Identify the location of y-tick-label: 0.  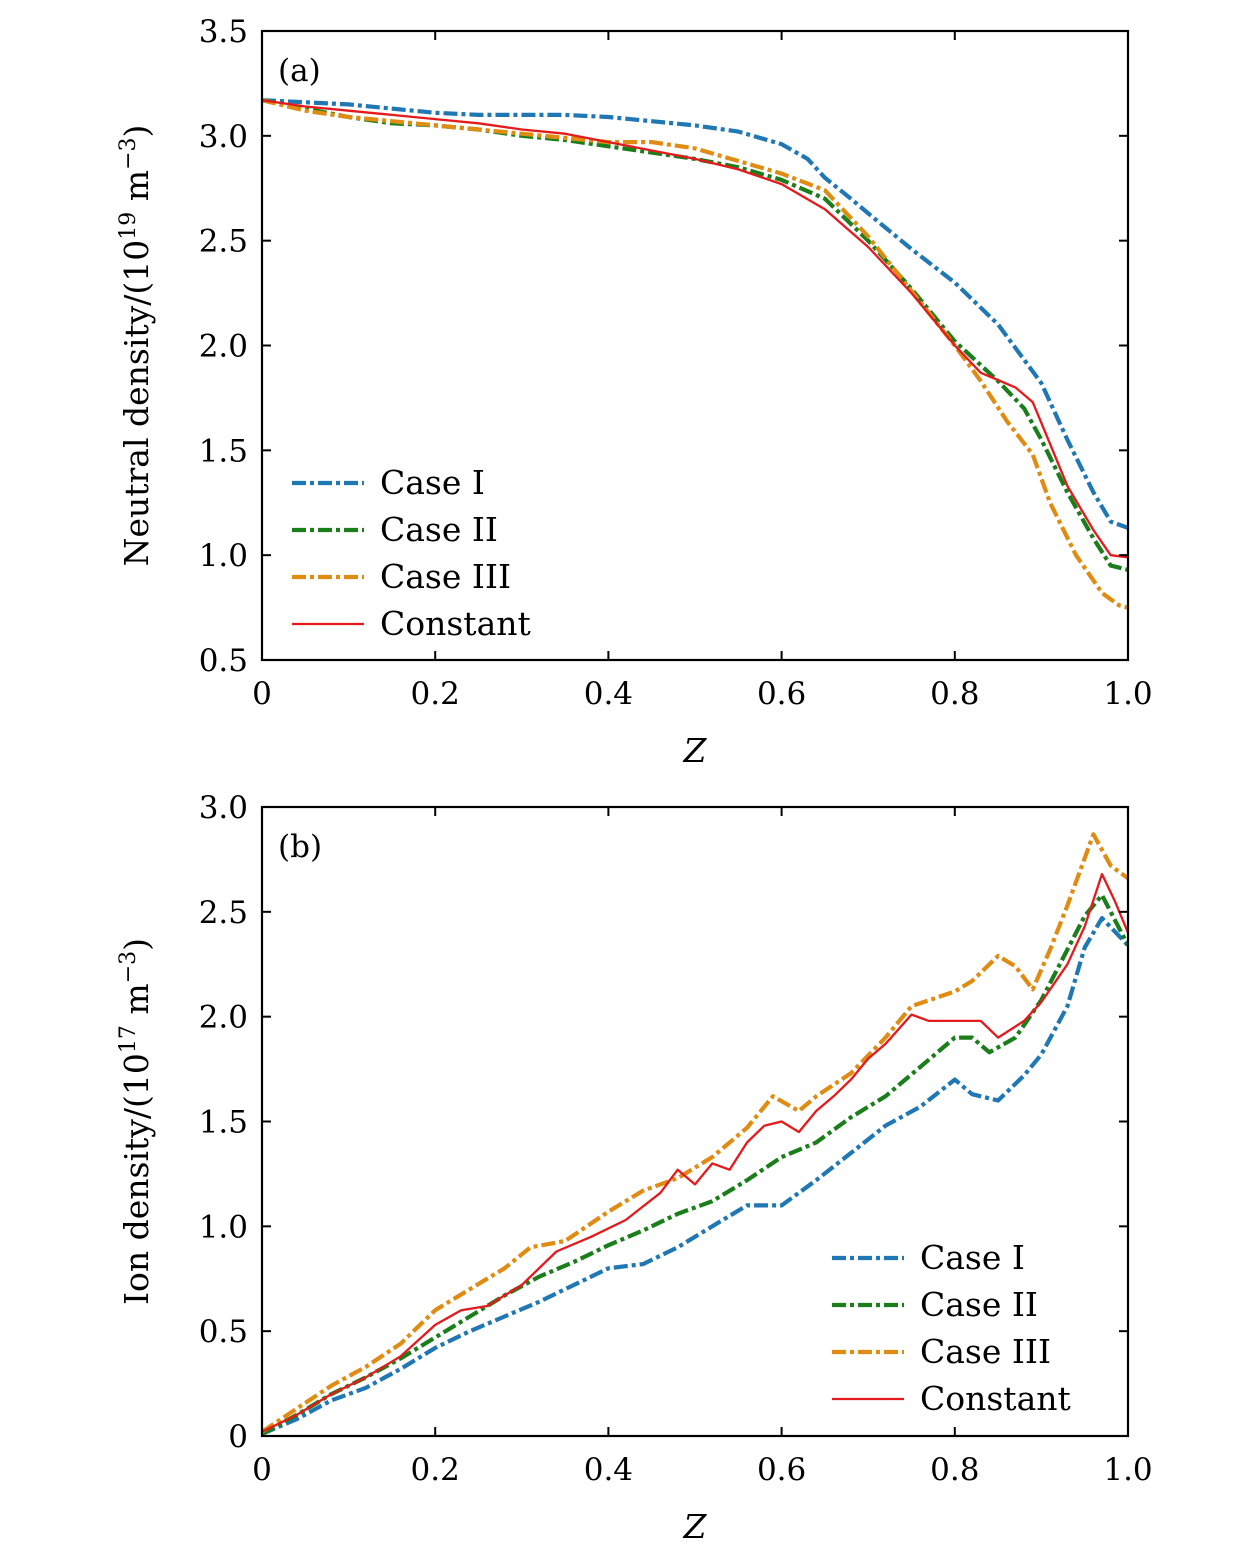
(238, 1437).